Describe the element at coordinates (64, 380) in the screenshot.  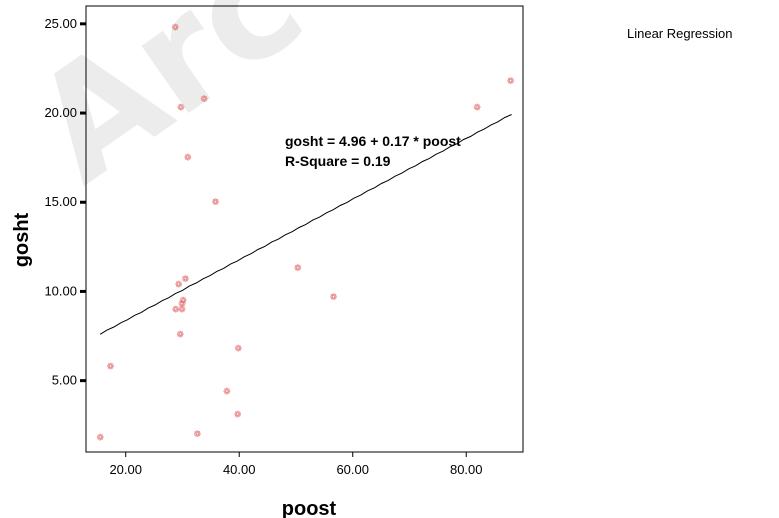
I see `y-tick-label: 5.00` at that location.